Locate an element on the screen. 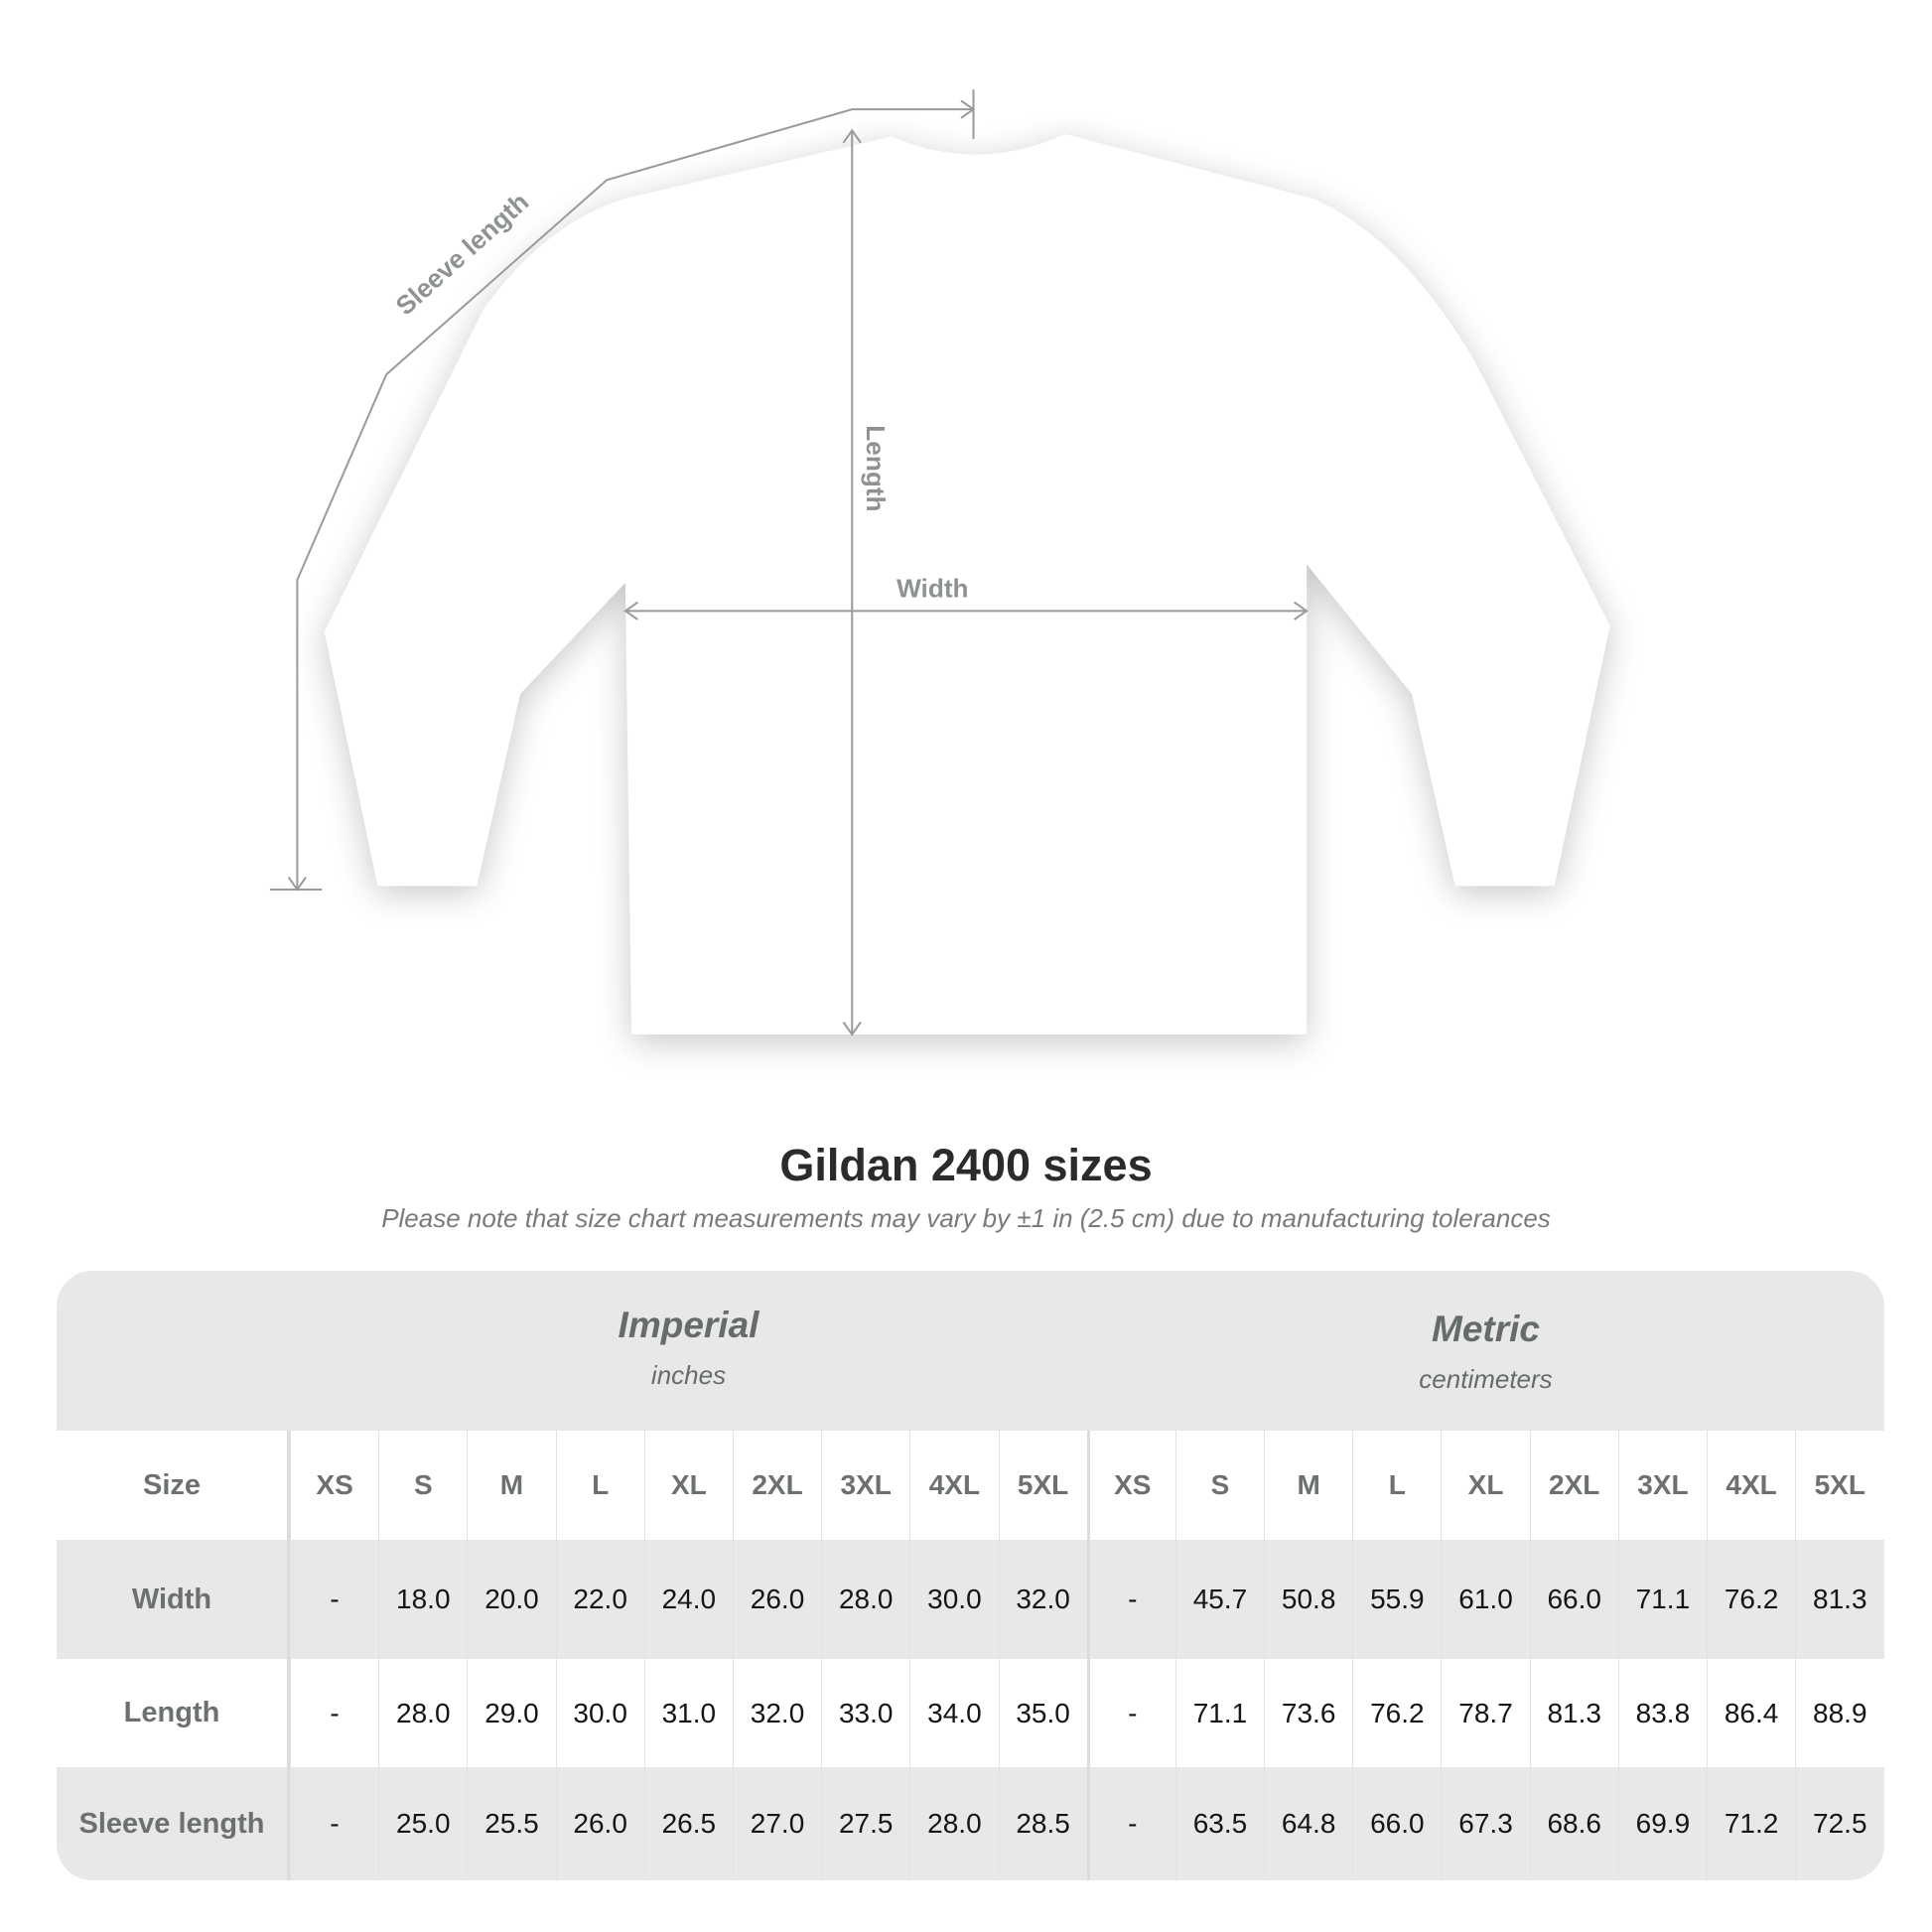 This screenshot has width=1932, height=1932. table-cell: 50.8 is located at coordinates (1308, 1600).